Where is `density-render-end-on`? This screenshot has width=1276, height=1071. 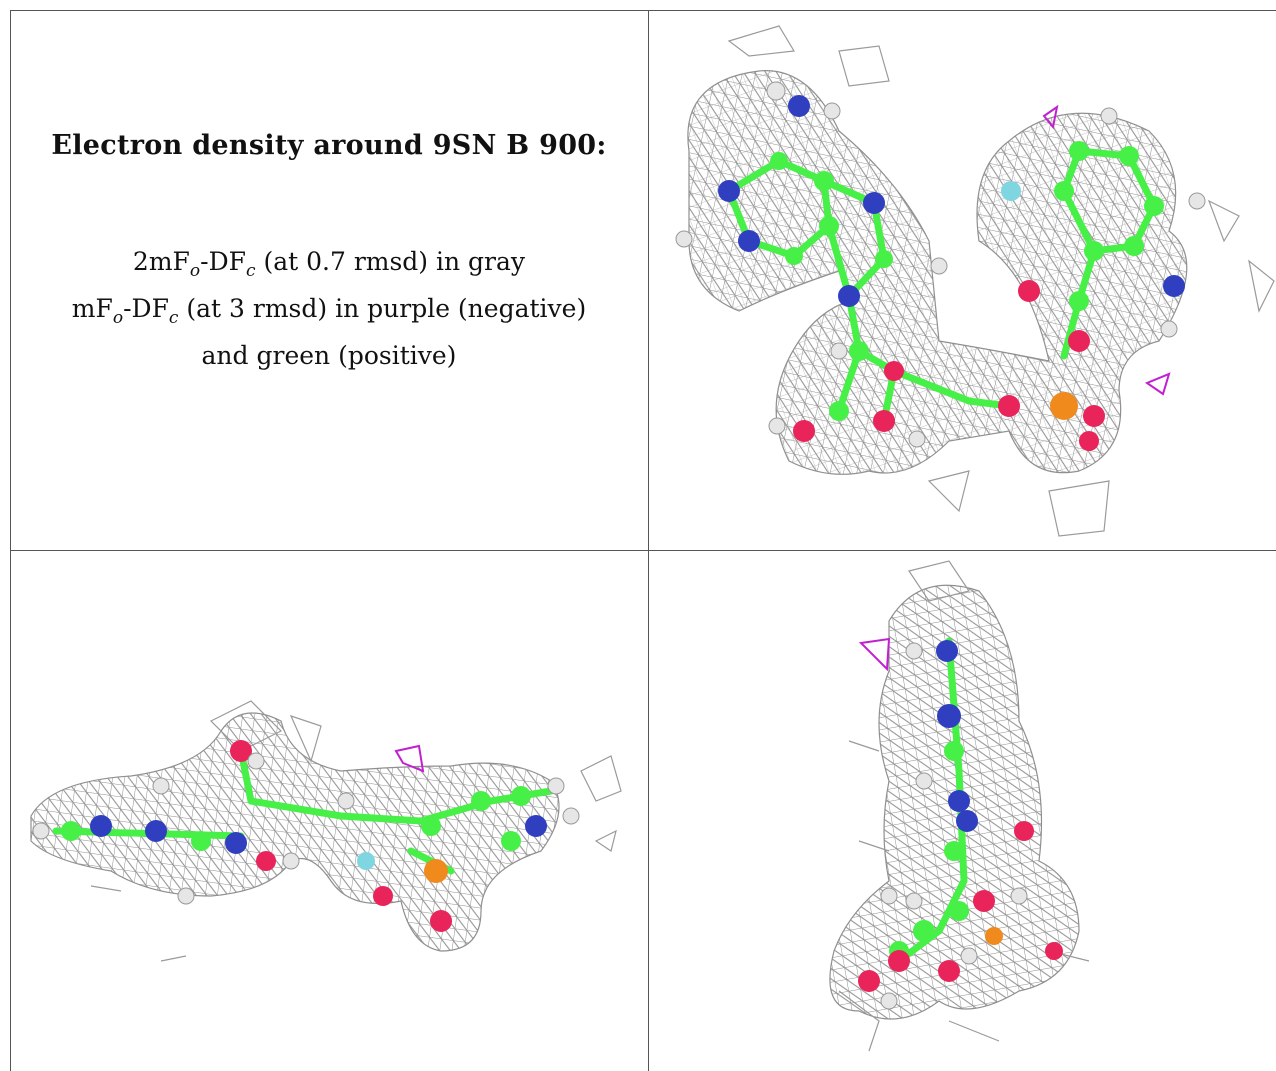 density-render-end-on is located at coordinates (959, 806).